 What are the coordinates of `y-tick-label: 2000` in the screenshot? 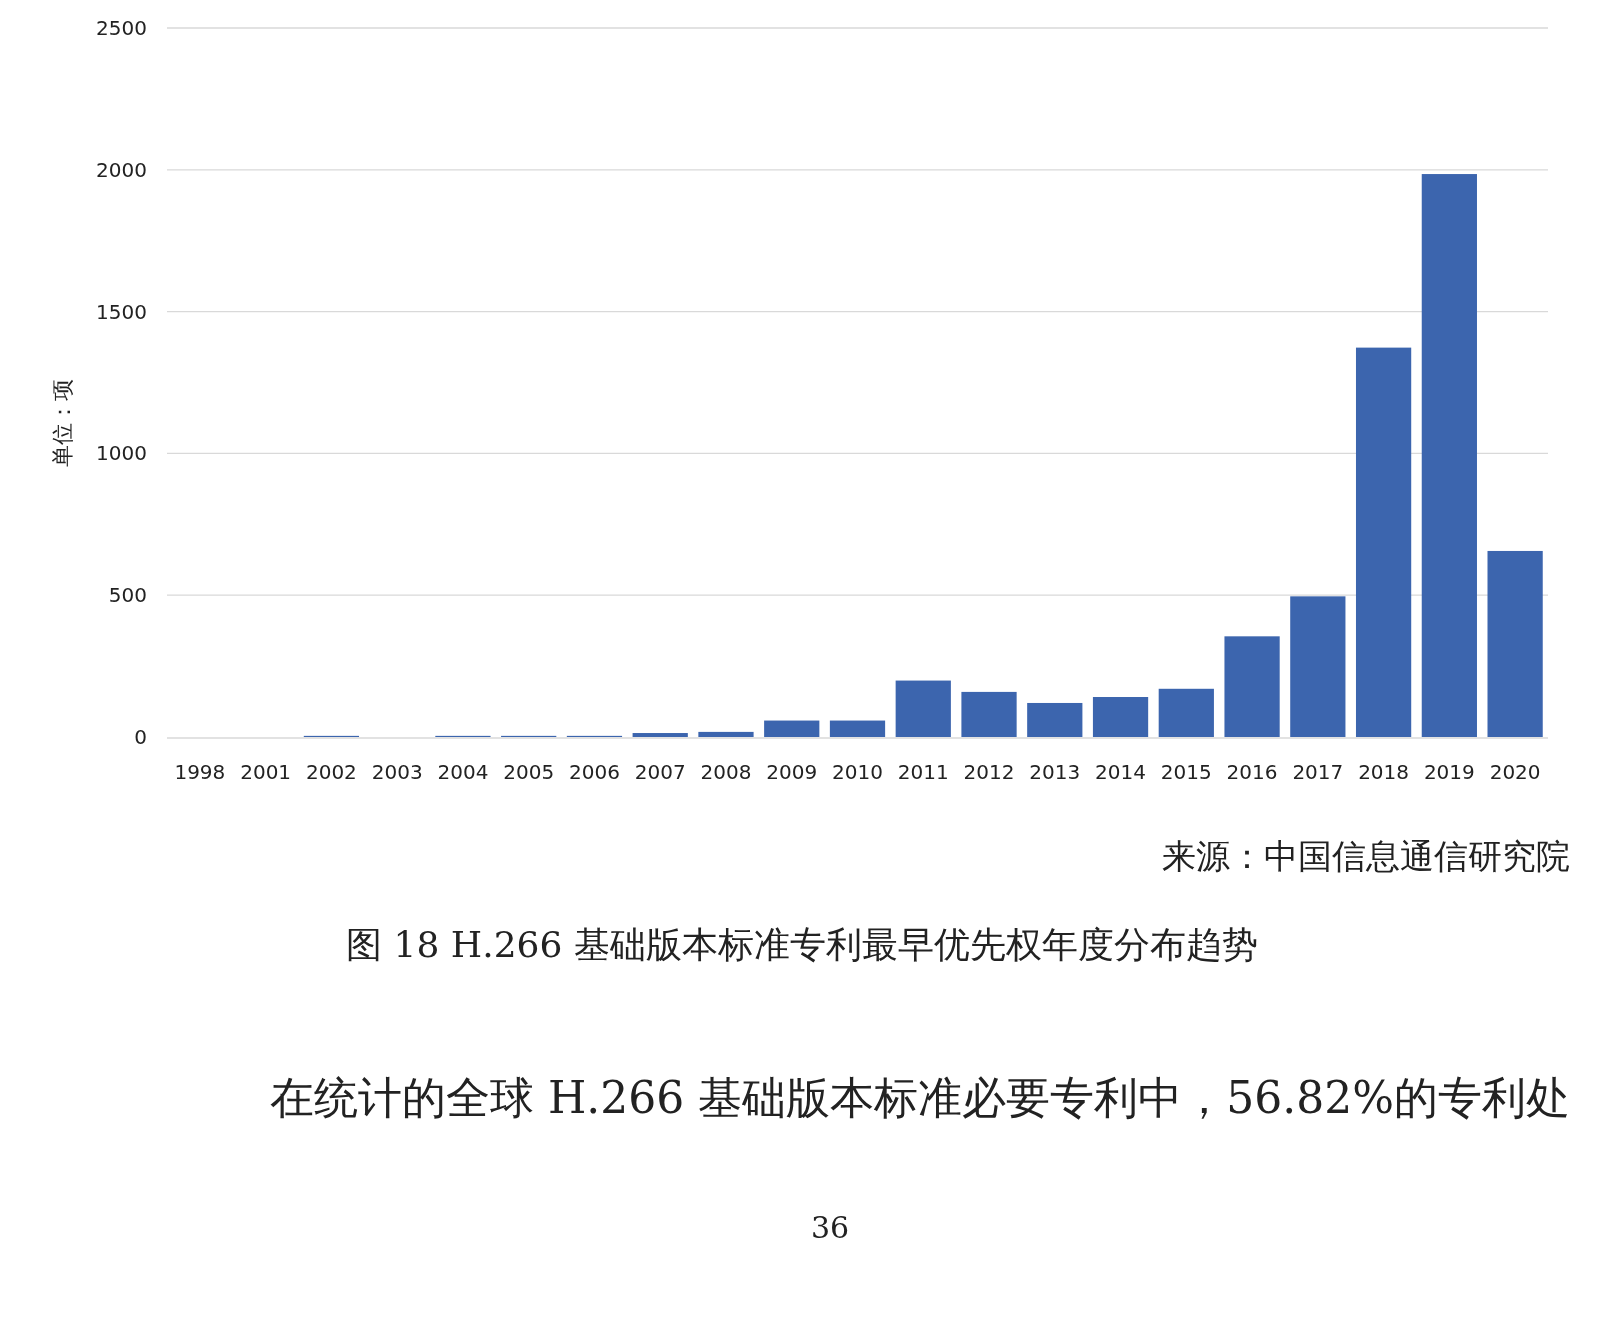 It's located at (121, 169).